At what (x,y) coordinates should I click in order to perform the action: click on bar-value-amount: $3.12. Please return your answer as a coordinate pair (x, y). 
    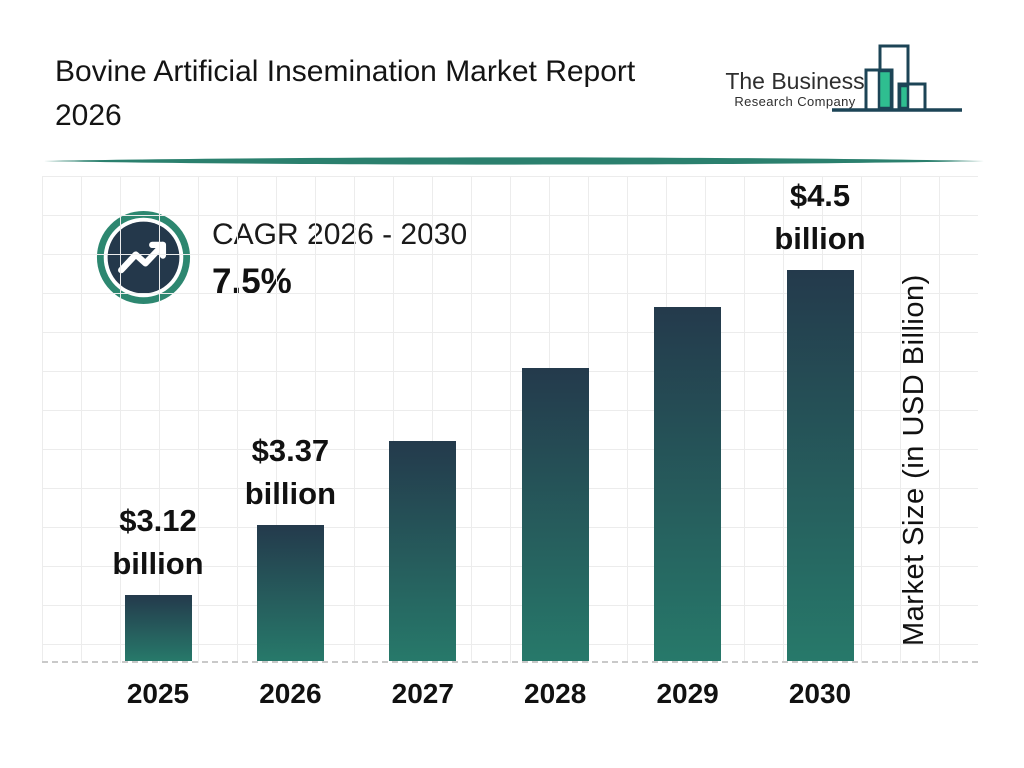
    Looking at the image, I should click on (158, 520).